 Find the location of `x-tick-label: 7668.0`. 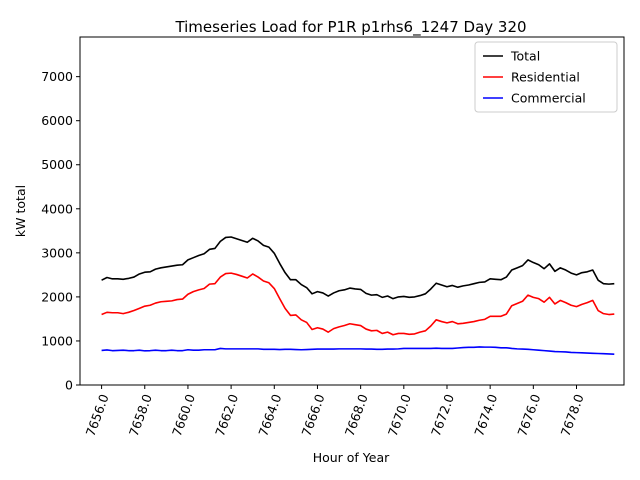

x-tick-label: 7668.0 is located at coordinates (356, 415).